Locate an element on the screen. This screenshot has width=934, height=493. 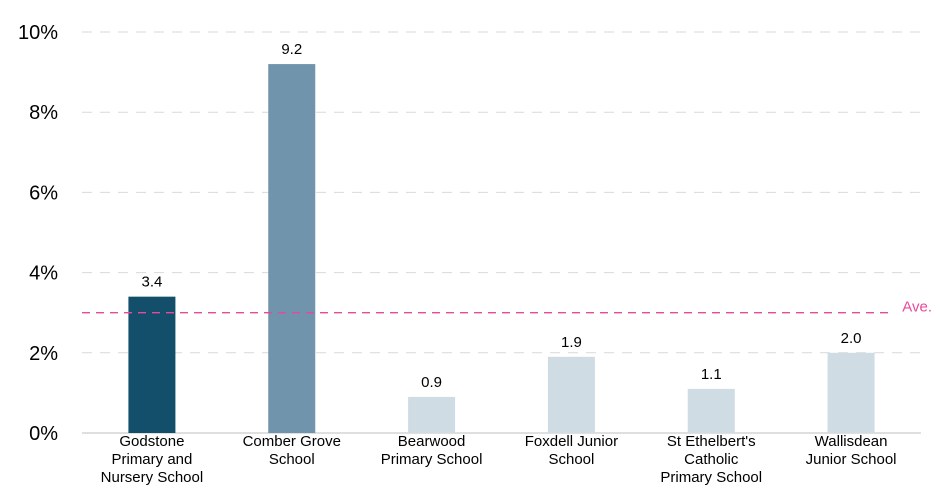
y-axis-tick-labels: 0% 2% 4% 6% 8% 10% is located at coordinates (38, 233).